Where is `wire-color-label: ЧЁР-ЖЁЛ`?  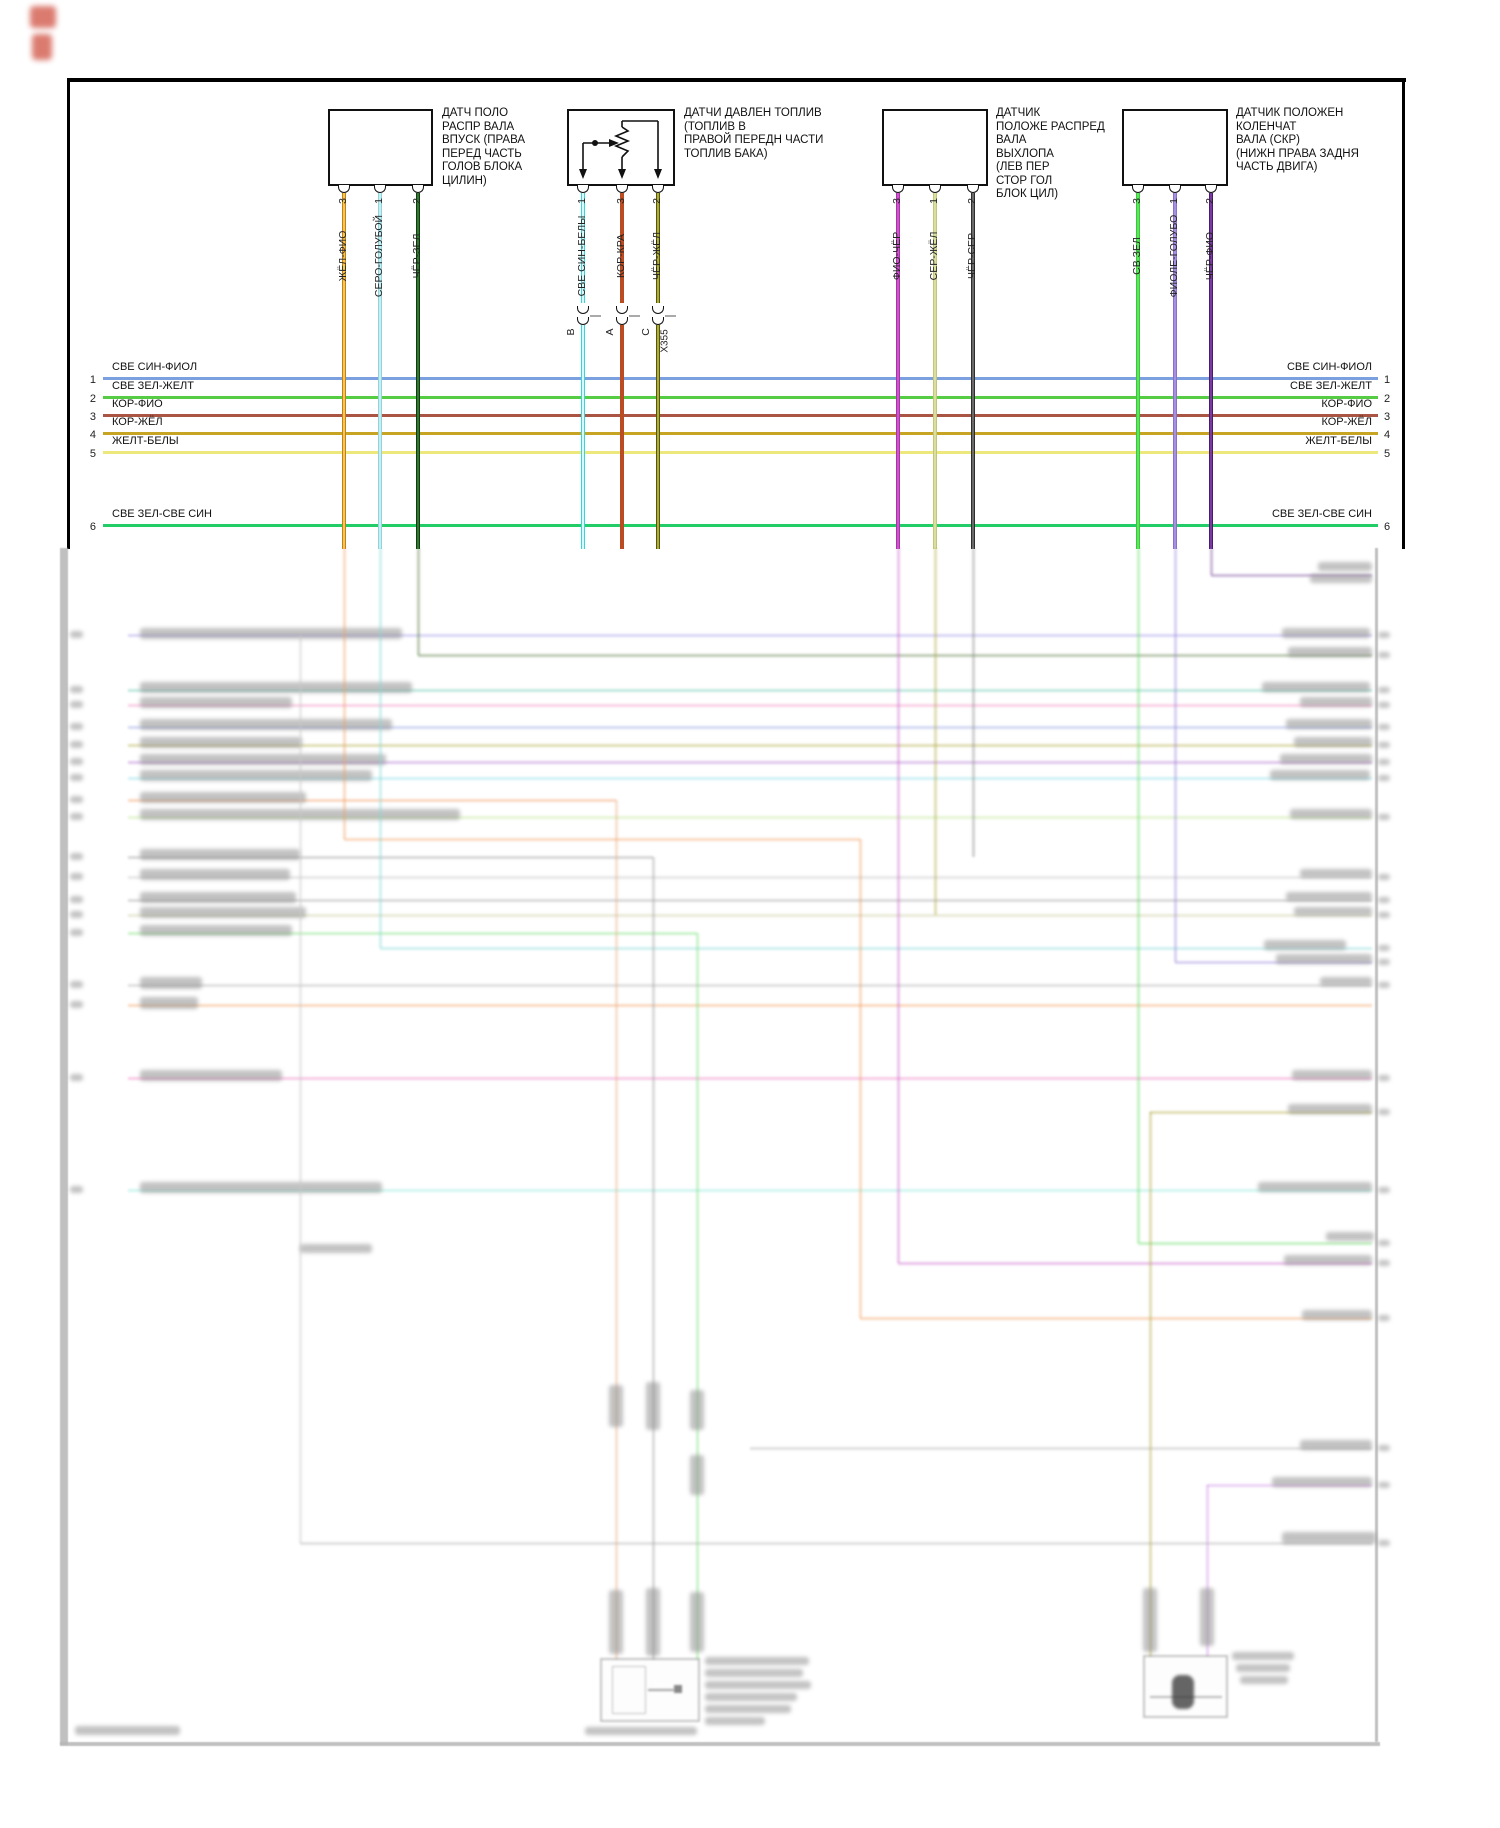 wire-color-label: ЧЁР-ЖЁЛ is located at coordinates (657, 256).